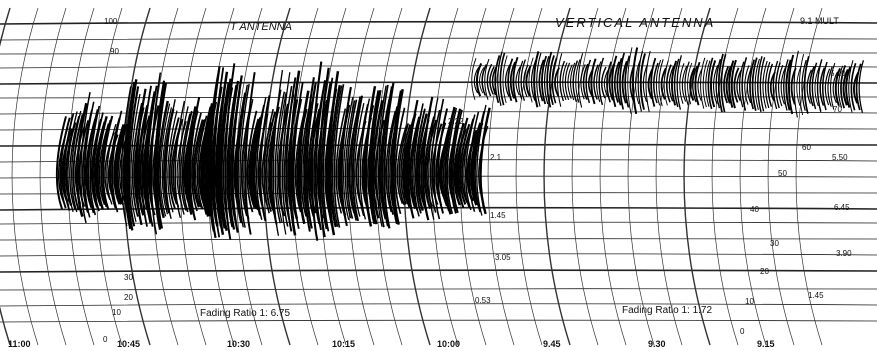 This screenshot has width=877, height=351. What do you see at coordinates (754, 209) in the screenshot?
I see `amplitude-tick: 40` at bounding box center [754, 209].